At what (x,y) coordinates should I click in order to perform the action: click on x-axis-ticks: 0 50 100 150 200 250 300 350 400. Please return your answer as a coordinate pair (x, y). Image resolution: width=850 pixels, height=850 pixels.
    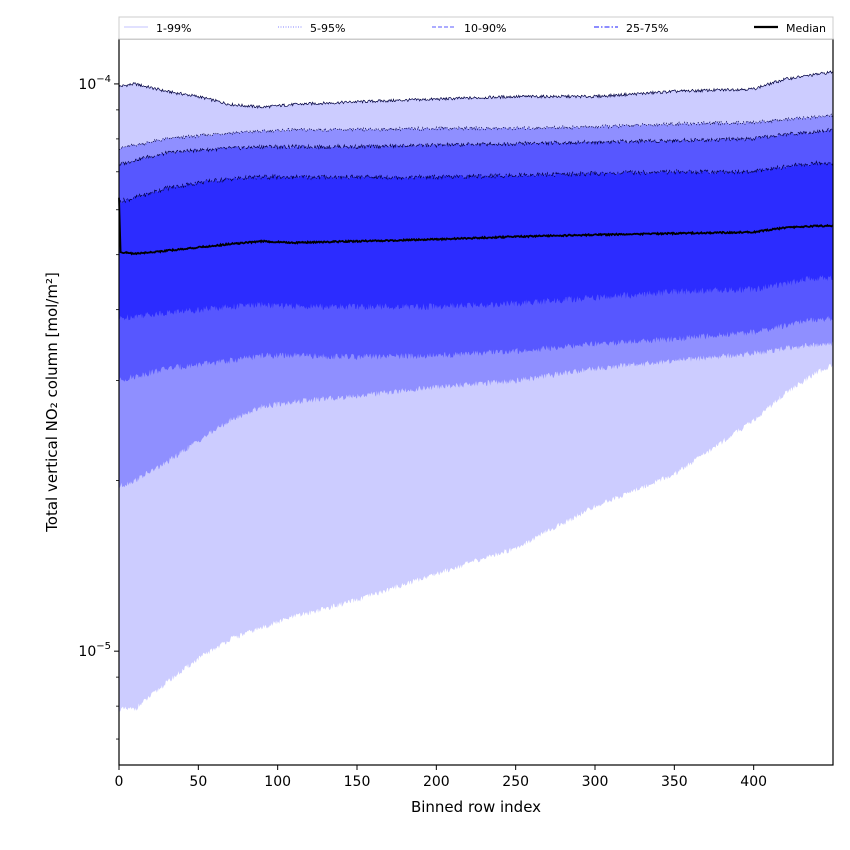
    Looking at the image, I should click on (441, 777).